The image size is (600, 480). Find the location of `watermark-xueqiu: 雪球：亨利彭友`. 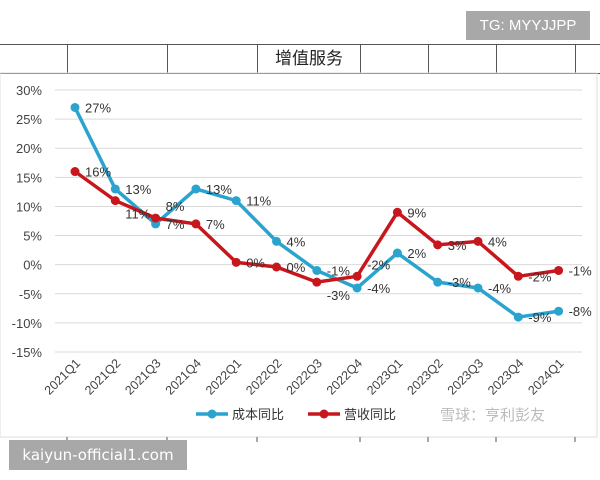

watermark-xueqiu: 雪球：亨利彭友 is located at coordinates (493, 415).